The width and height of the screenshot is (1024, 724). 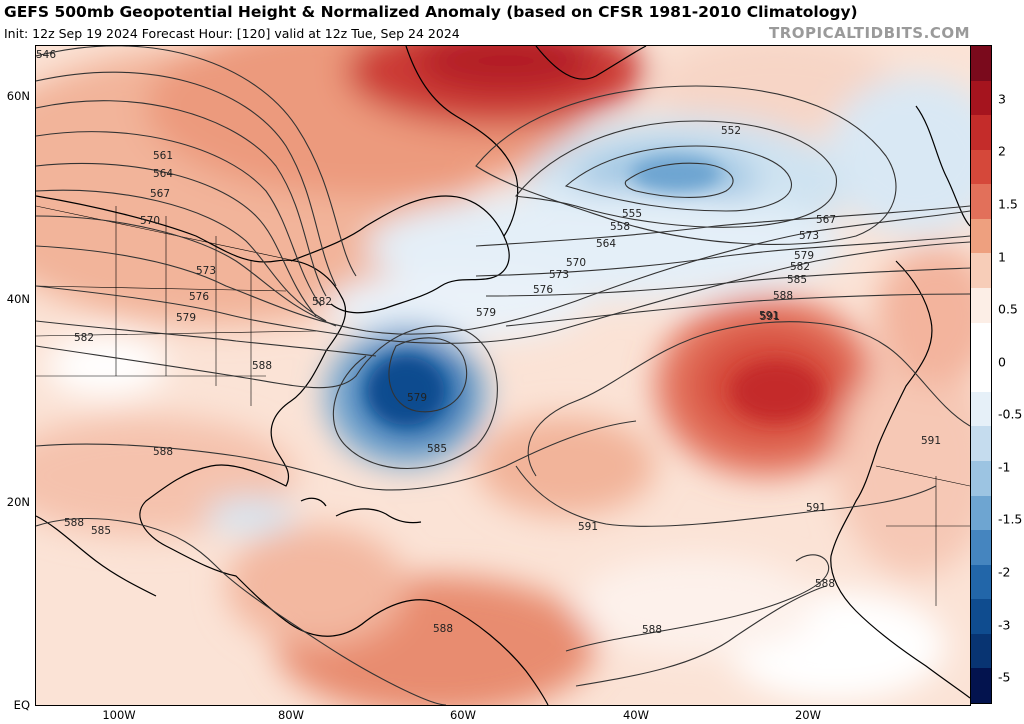 What do you see at coordinates (46, 55) in the screenshot?
I see `contour-label: 546` at bounding box center [46, 55].